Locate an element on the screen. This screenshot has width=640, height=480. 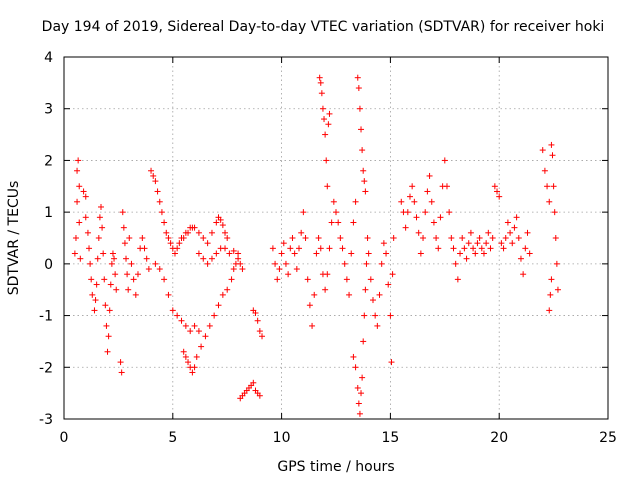
y-tick-label: 2 is located at coordinates (48, 161).